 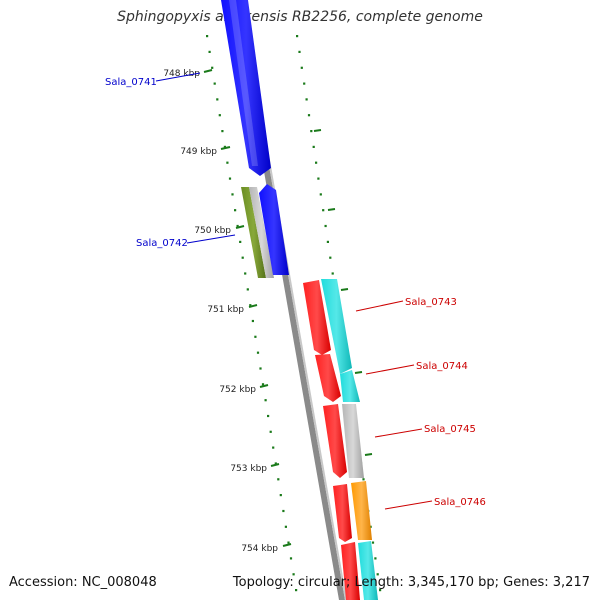 I want to click on kbp-label: 751 kbp, so click(x=225, y=310).